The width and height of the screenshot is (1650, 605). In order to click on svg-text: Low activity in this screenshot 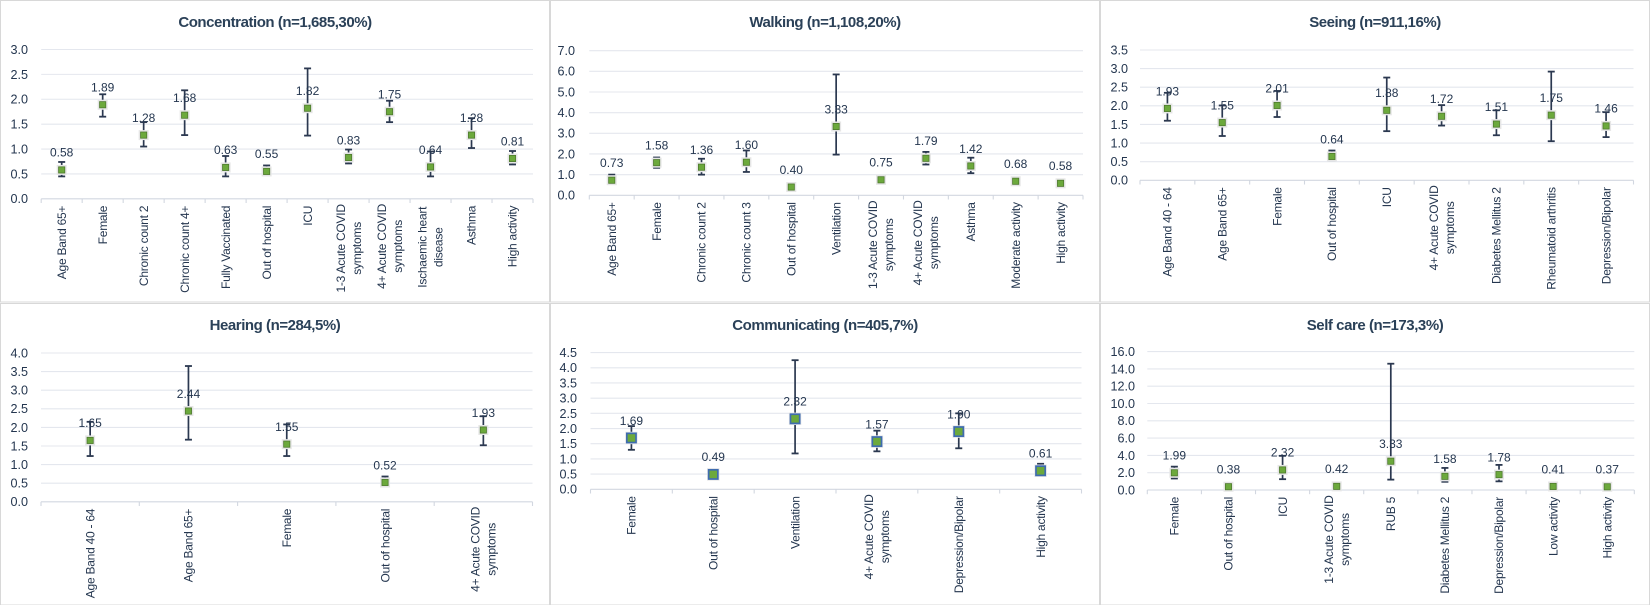, I will do `click(1553, 525)`.